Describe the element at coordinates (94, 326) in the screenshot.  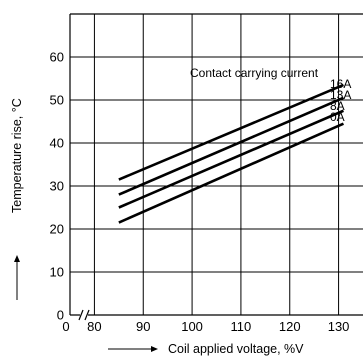
I see `x-tick-label: 80` at that location.